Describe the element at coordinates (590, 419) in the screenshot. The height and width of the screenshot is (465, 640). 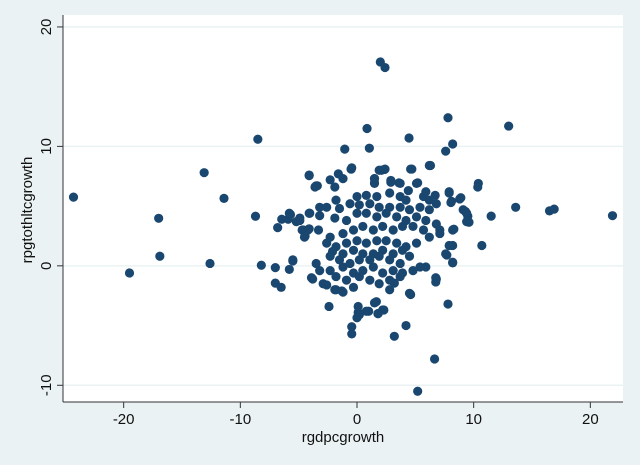
I see `x-tick-label: 20` at that location.